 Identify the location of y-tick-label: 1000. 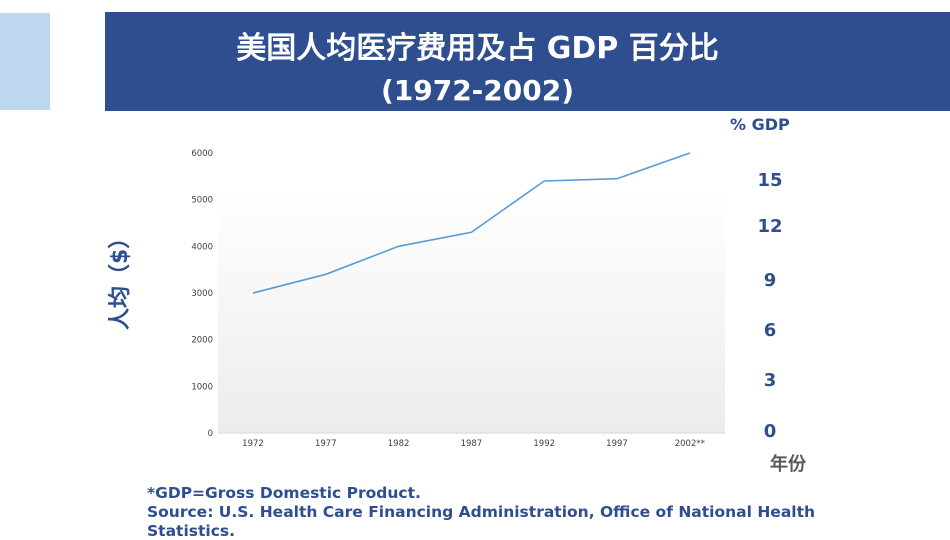
(202, 387).